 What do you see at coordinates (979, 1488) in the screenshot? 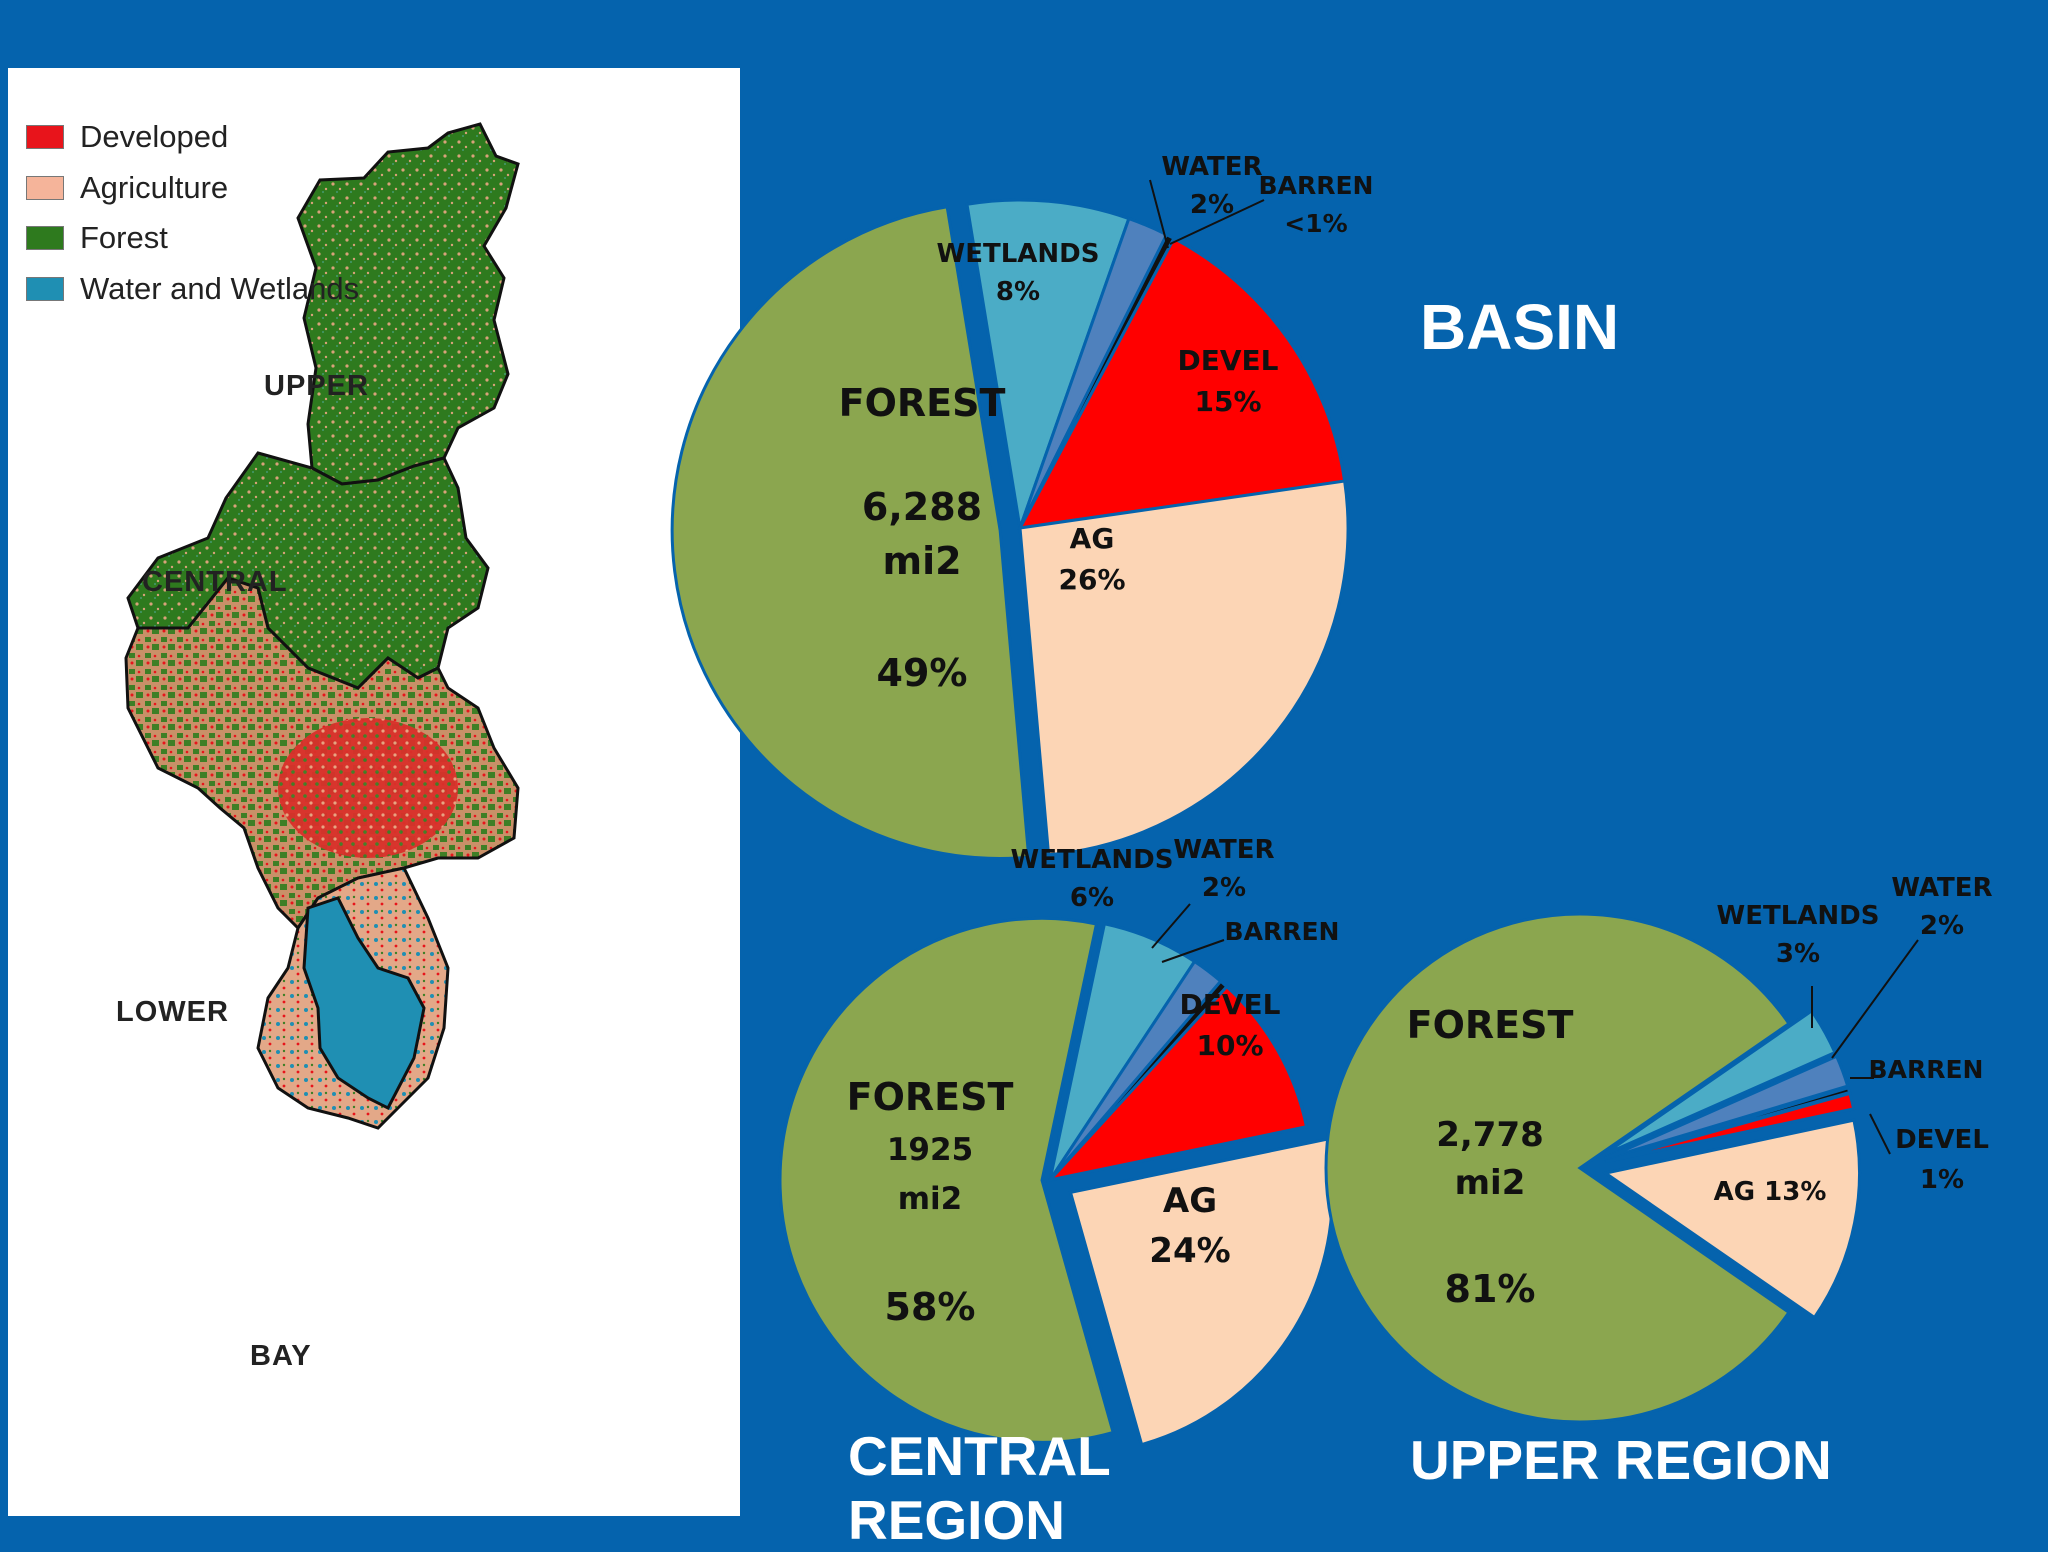
I see `central-region-title: CENTRAL REGION` at bounding box center [979, 1488].